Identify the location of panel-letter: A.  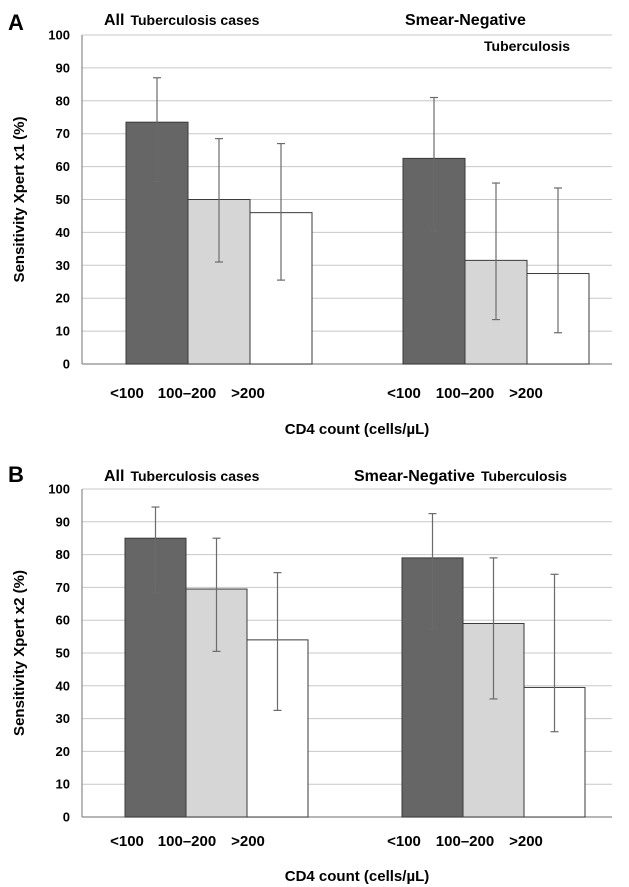
(16, 22).